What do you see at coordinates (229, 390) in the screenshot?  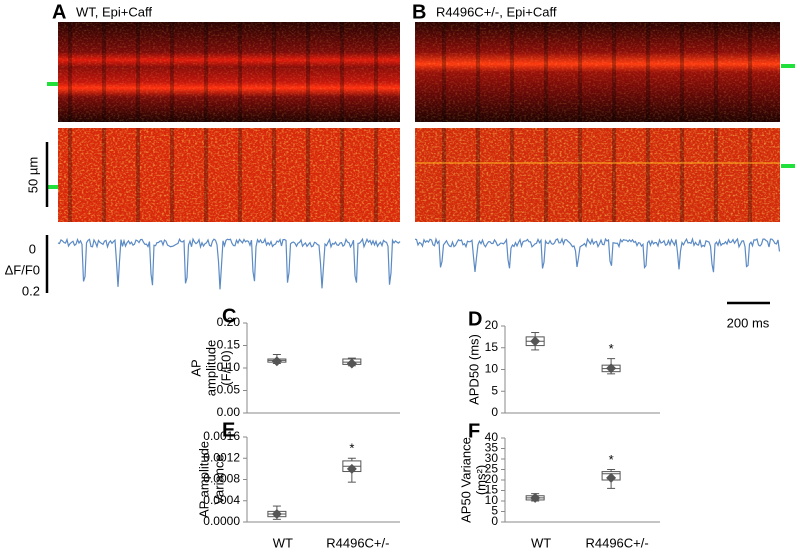 I see `y-tick-label: 0.05` at bounding box center [229, 390].